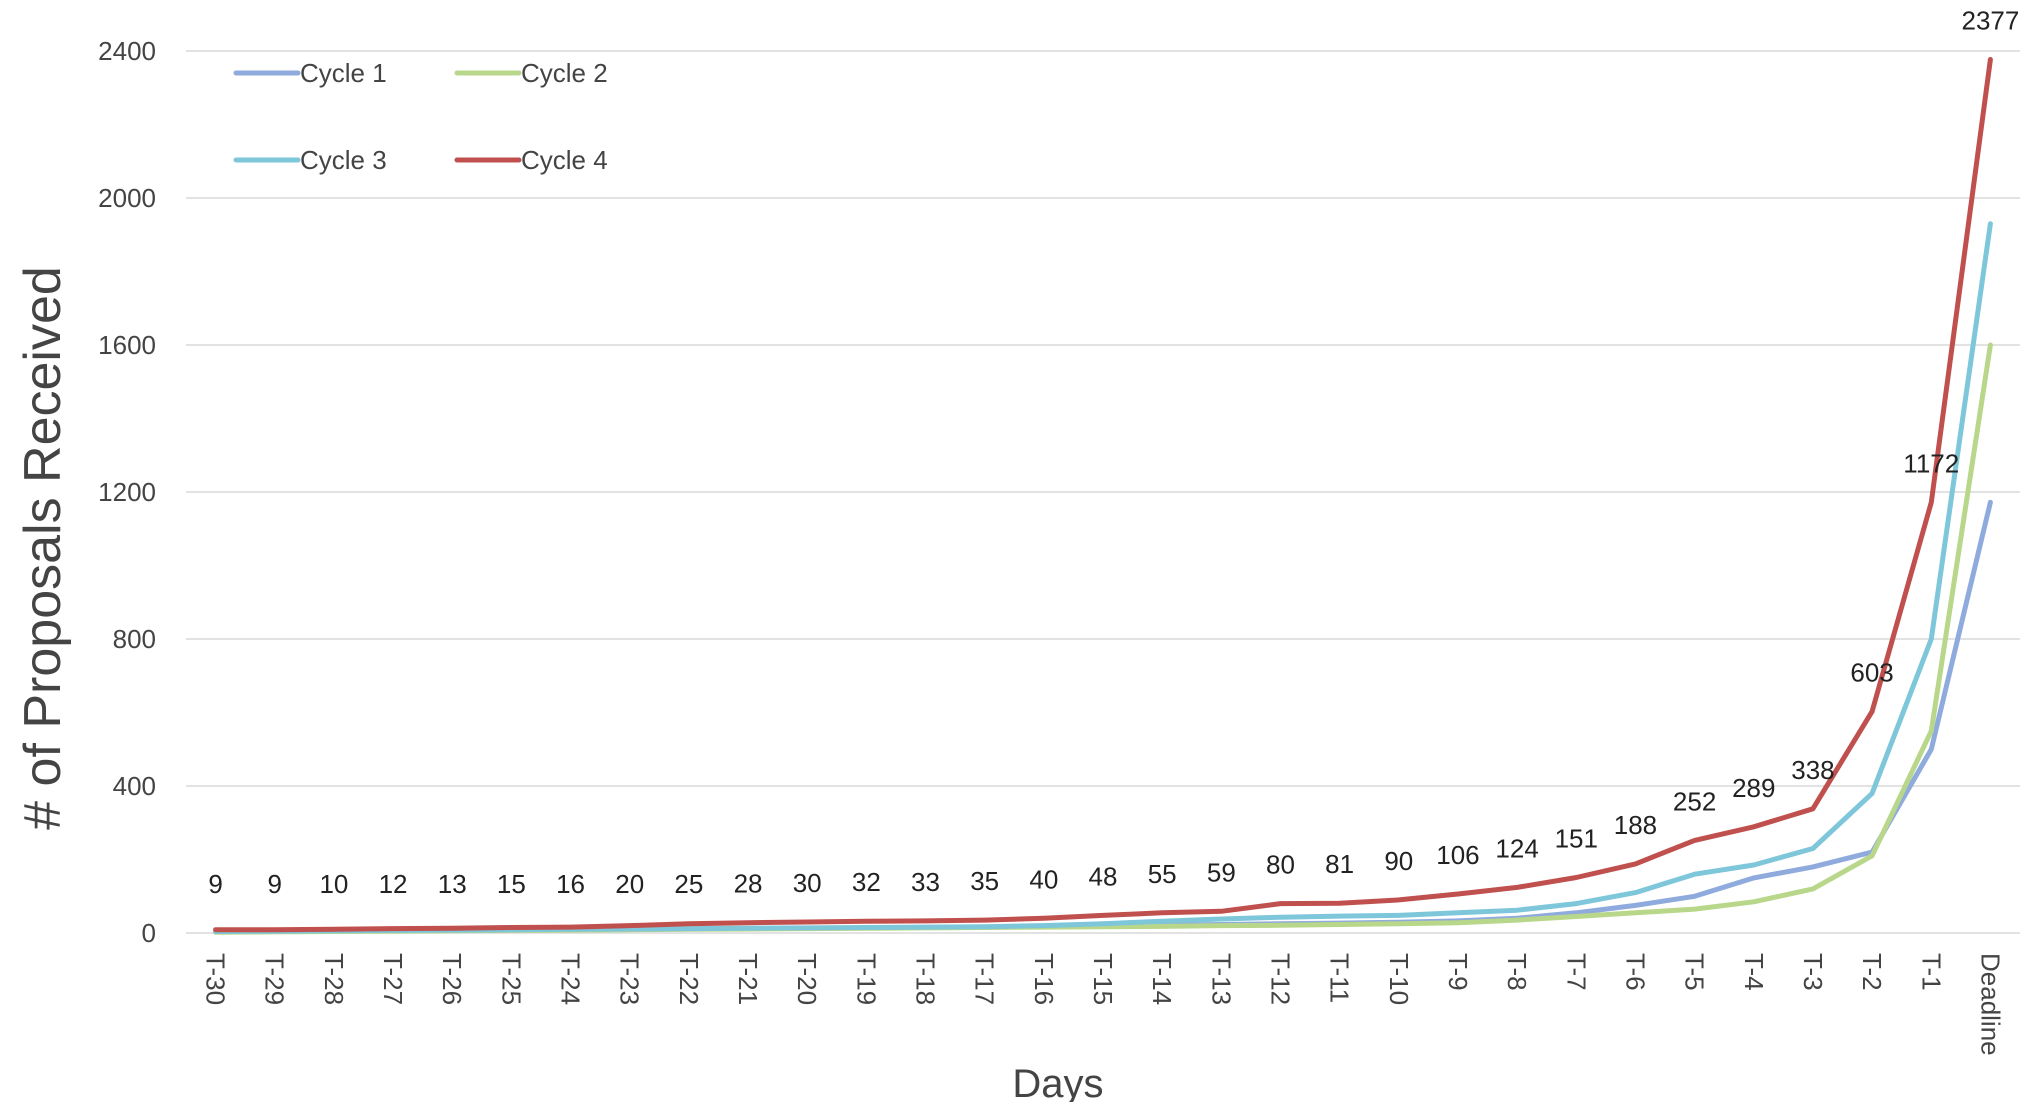  What do you see at coordinates (1103, 979) in the screenshot?
I see `x-tick-label: T-15` at bounding box center [1103, 979].